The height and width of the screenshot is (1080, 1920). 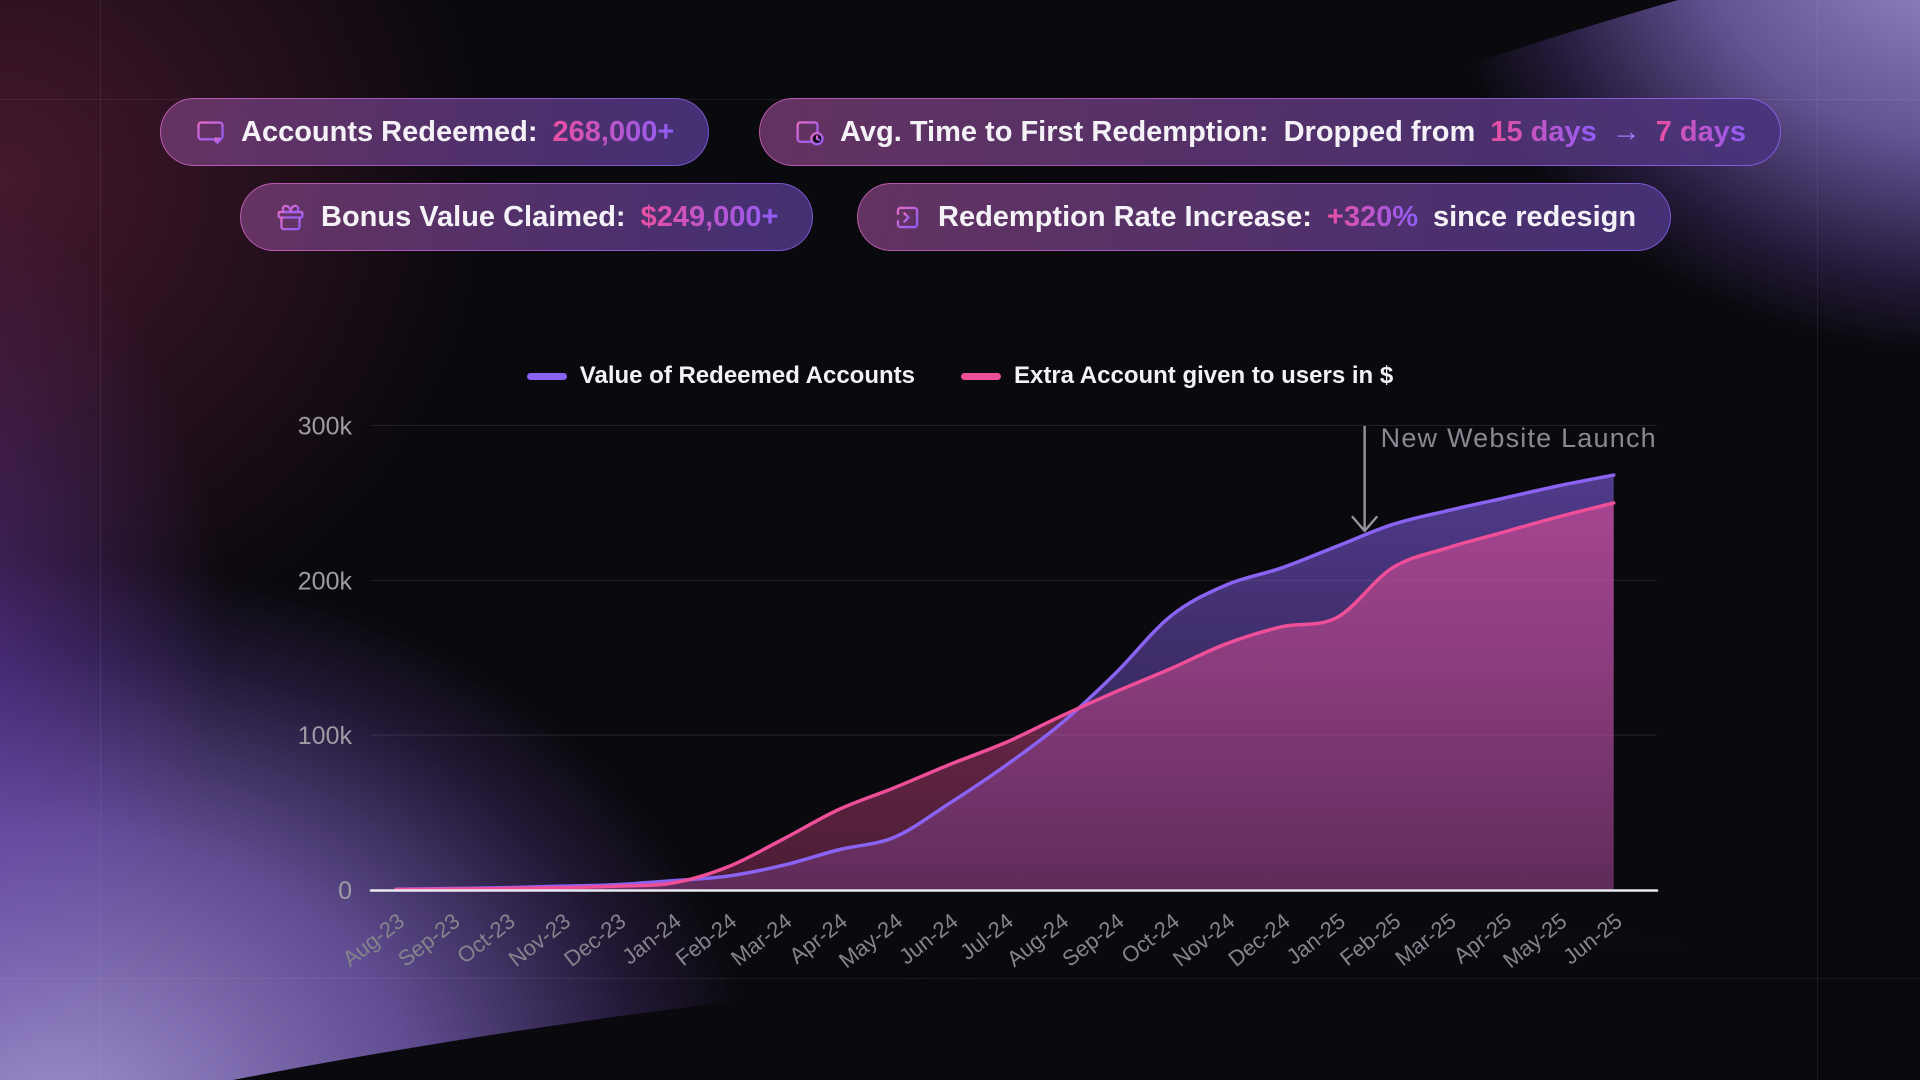 What do you see at coordinates (747, 375) in the screenshot?
I see `legend-label: Value of Redeemed Accounts` at bounding box center [747, 375].